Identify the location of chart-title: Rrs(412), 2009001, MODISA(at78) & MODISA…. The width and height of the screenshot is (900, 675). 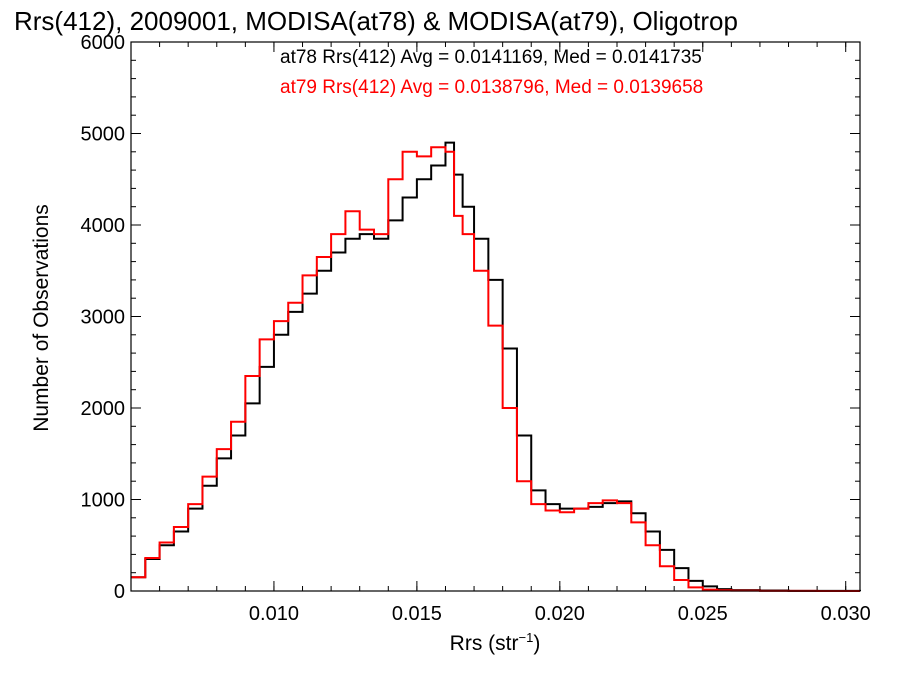
(376, 21).